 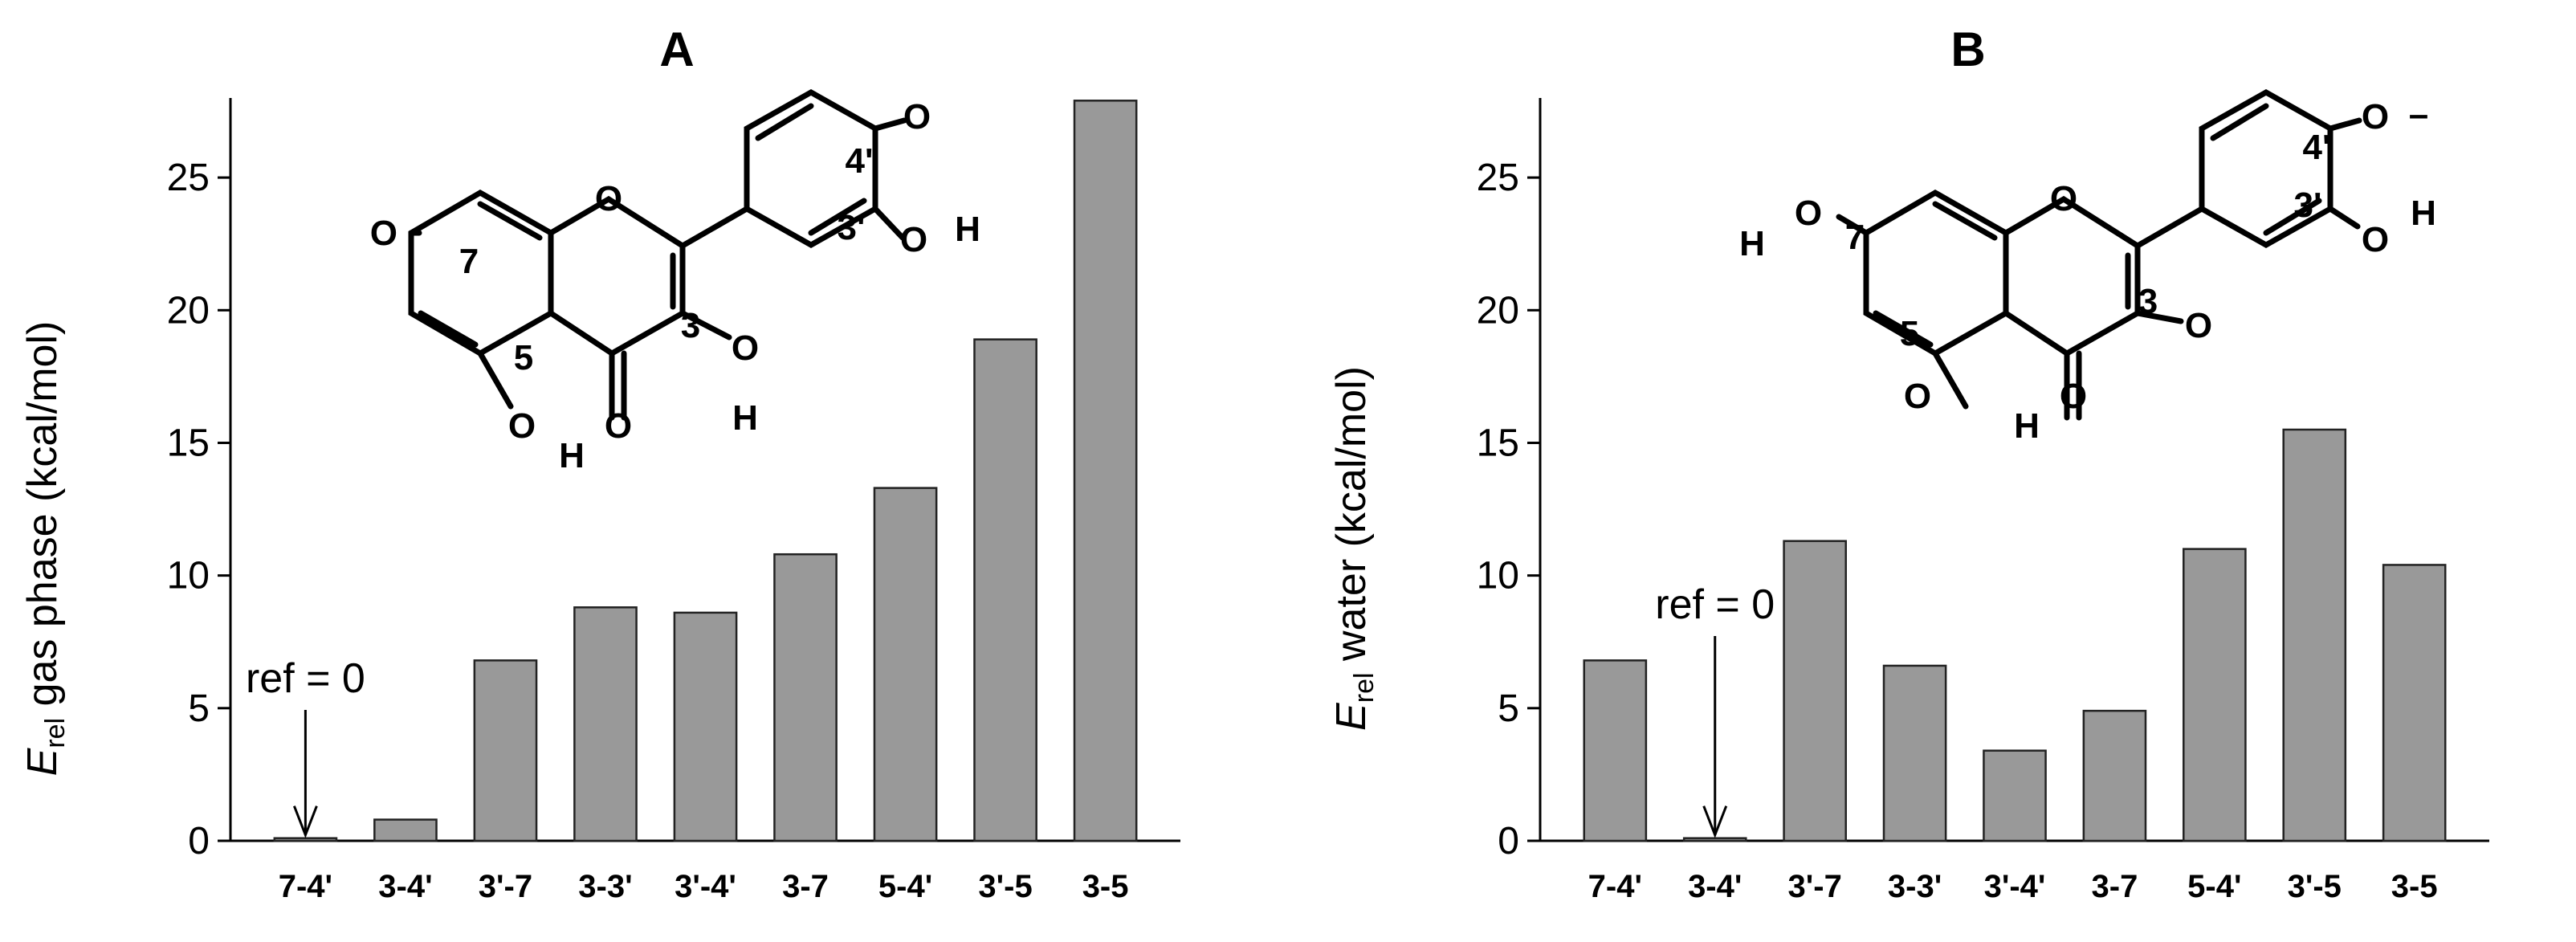 I want to click on panel-a-ref-annotation: ref = 0, so click(x=305, y=678).